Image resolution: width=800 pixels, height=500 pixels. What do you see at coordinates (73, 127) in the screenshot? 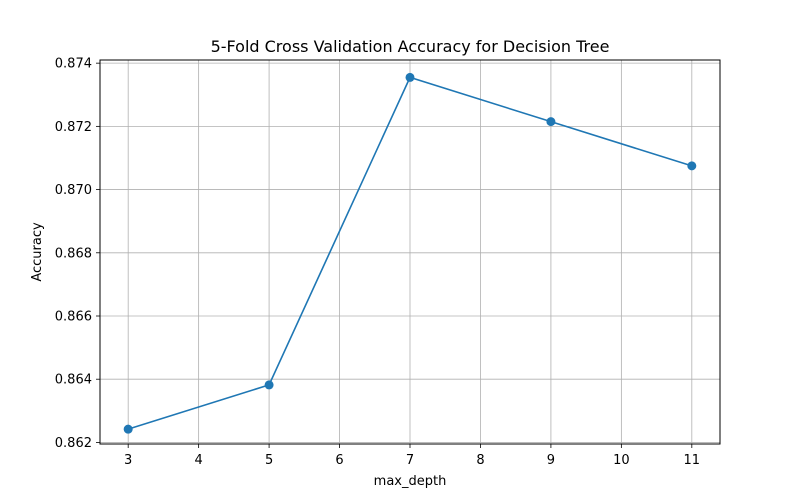
I see `y-tick-label: 0.872` at bounding box center [73, 127].